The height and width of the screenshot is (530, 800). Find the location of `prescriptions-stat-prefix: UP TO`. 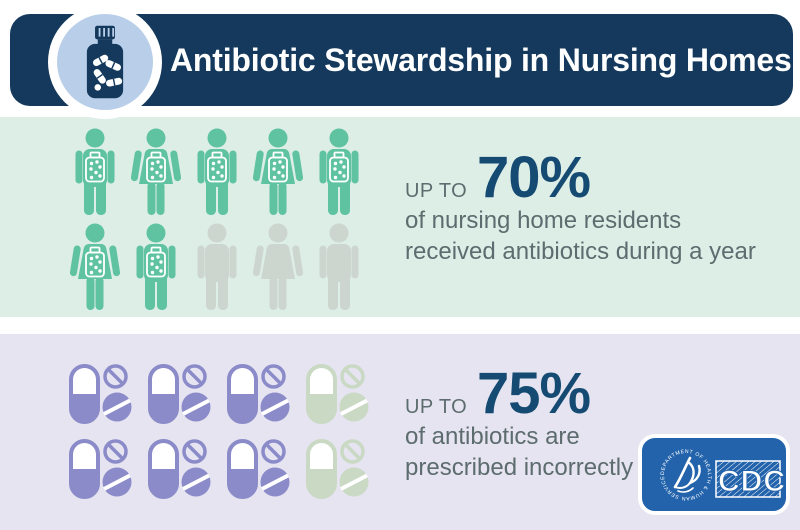

prescriptions-stat-prefix: UP TO is located at coordinates (436, 407).